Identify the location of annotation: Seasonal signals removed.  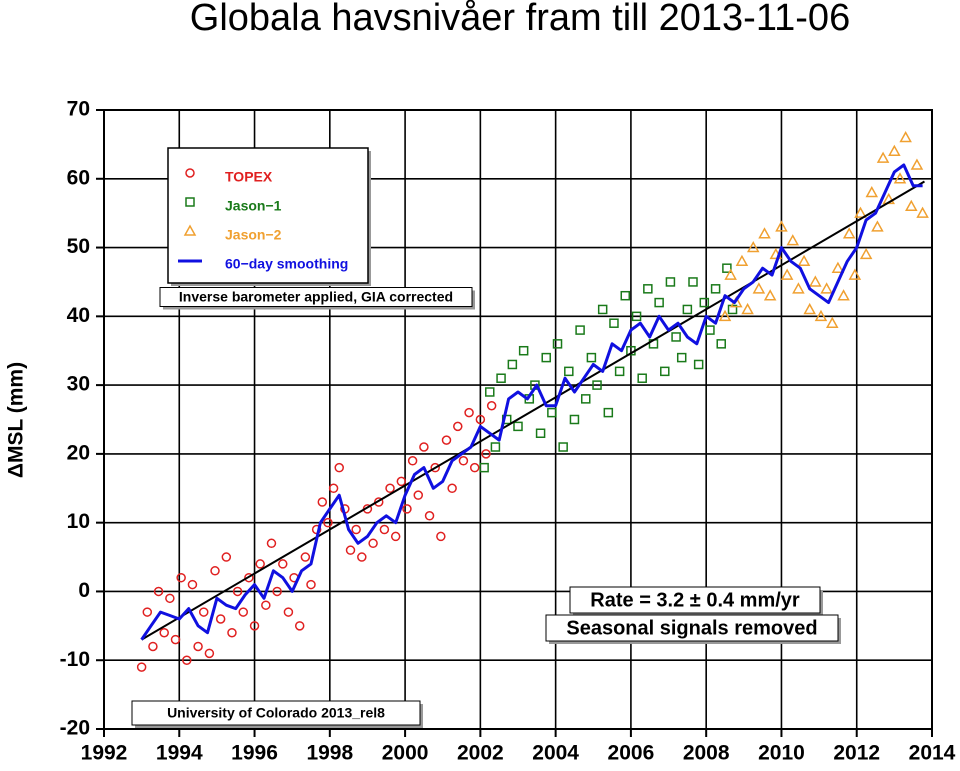
(691, 628).